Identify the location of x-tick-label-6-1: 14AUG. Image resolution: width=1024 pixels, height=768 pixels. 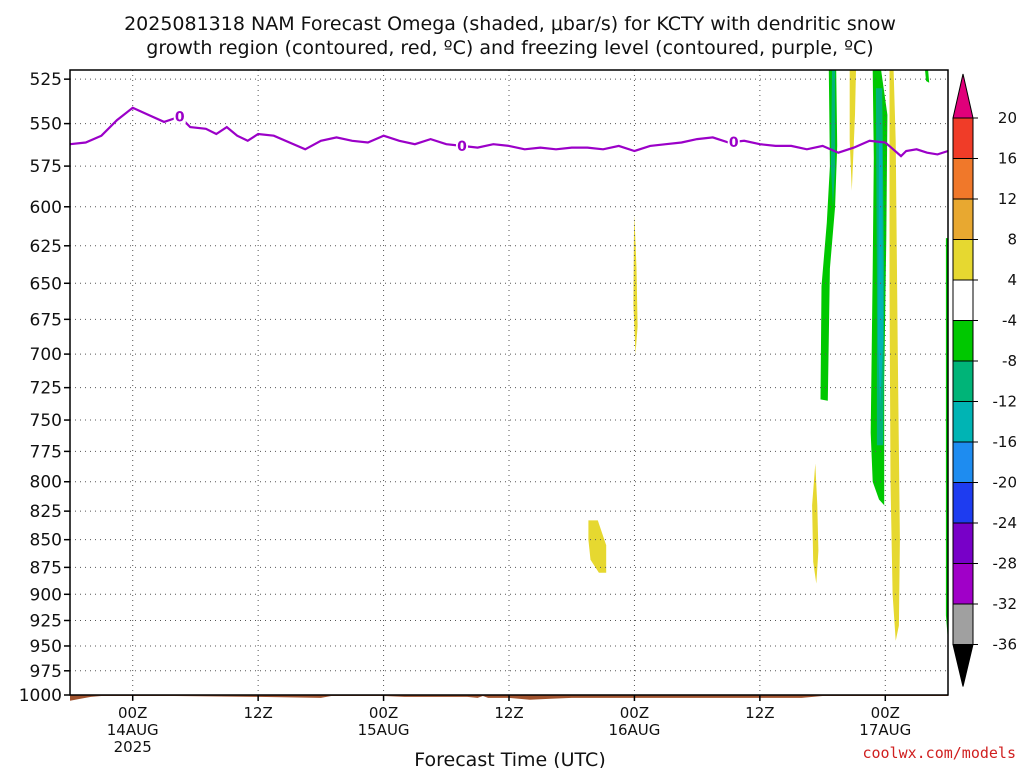
(133, 730).